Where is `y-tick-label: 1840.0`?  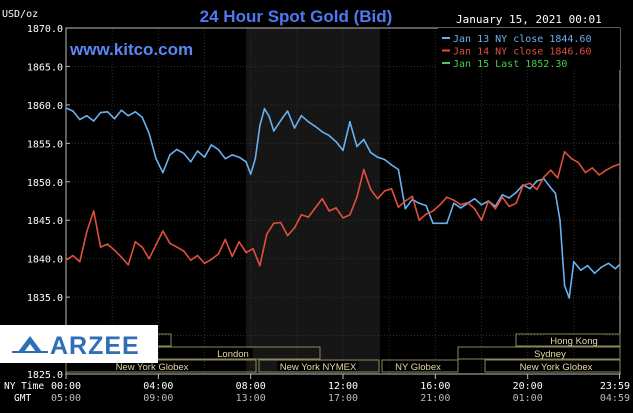 y-tick-label: 1840.0 is located at coordinates (45, 260).